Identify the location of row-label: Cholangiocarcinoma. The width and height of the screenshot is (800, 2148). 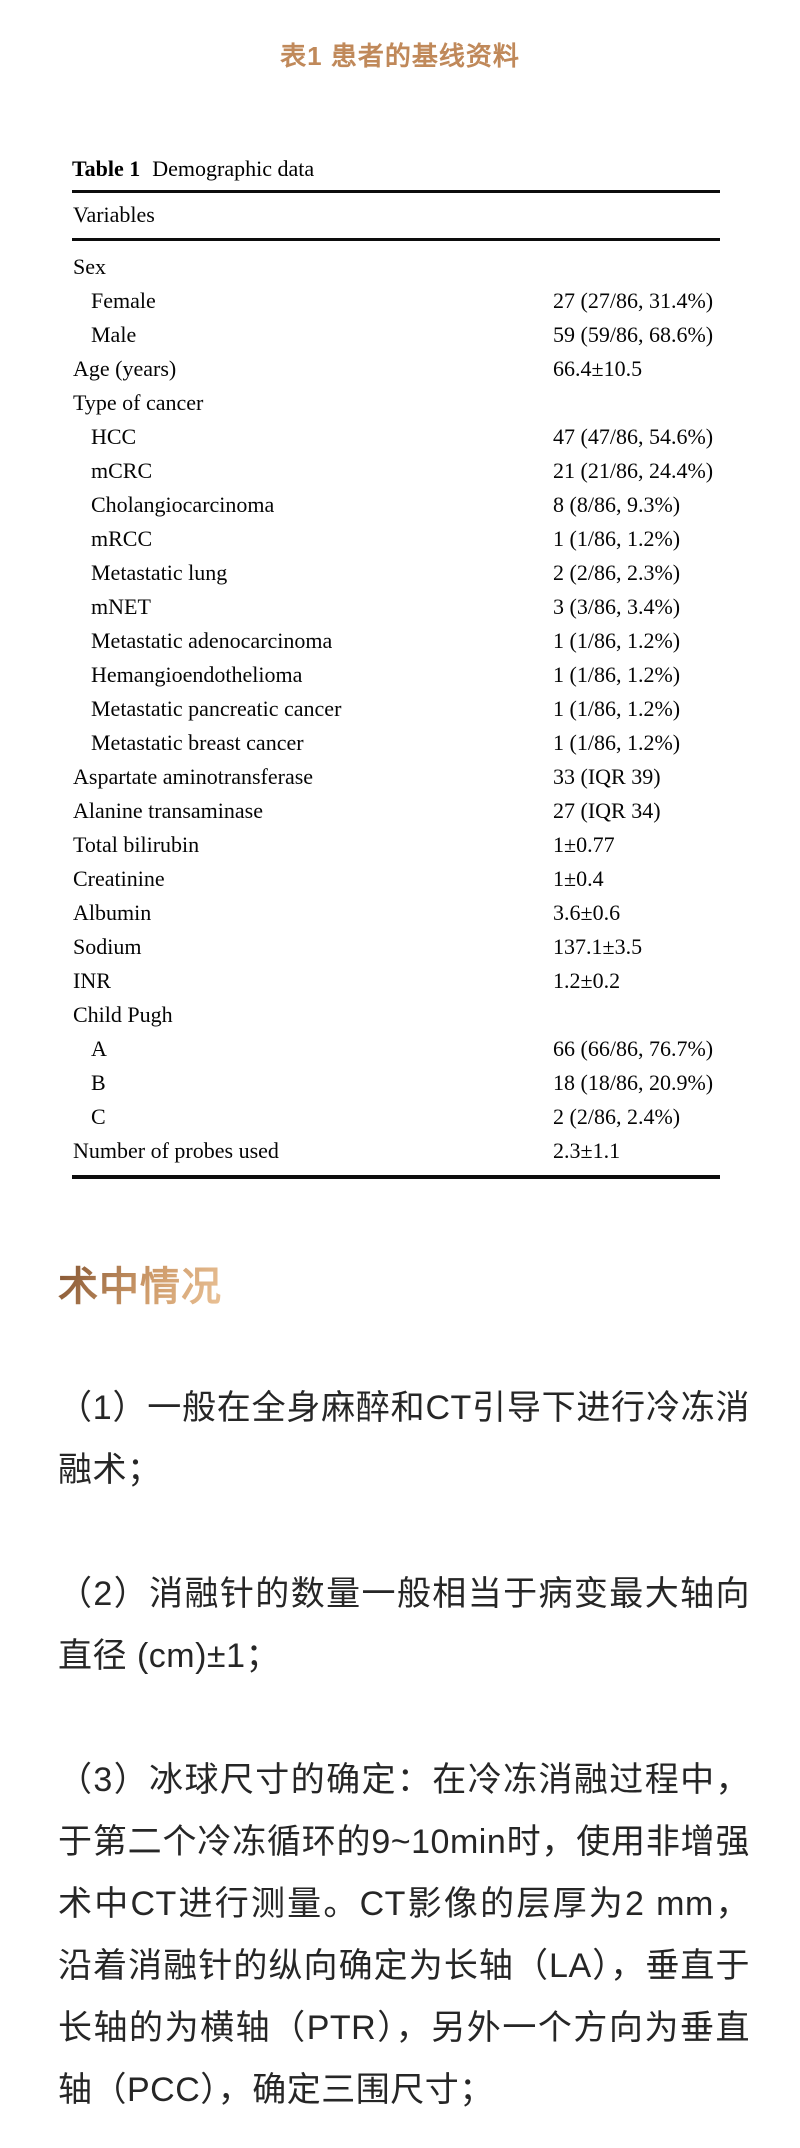
(183, 504).